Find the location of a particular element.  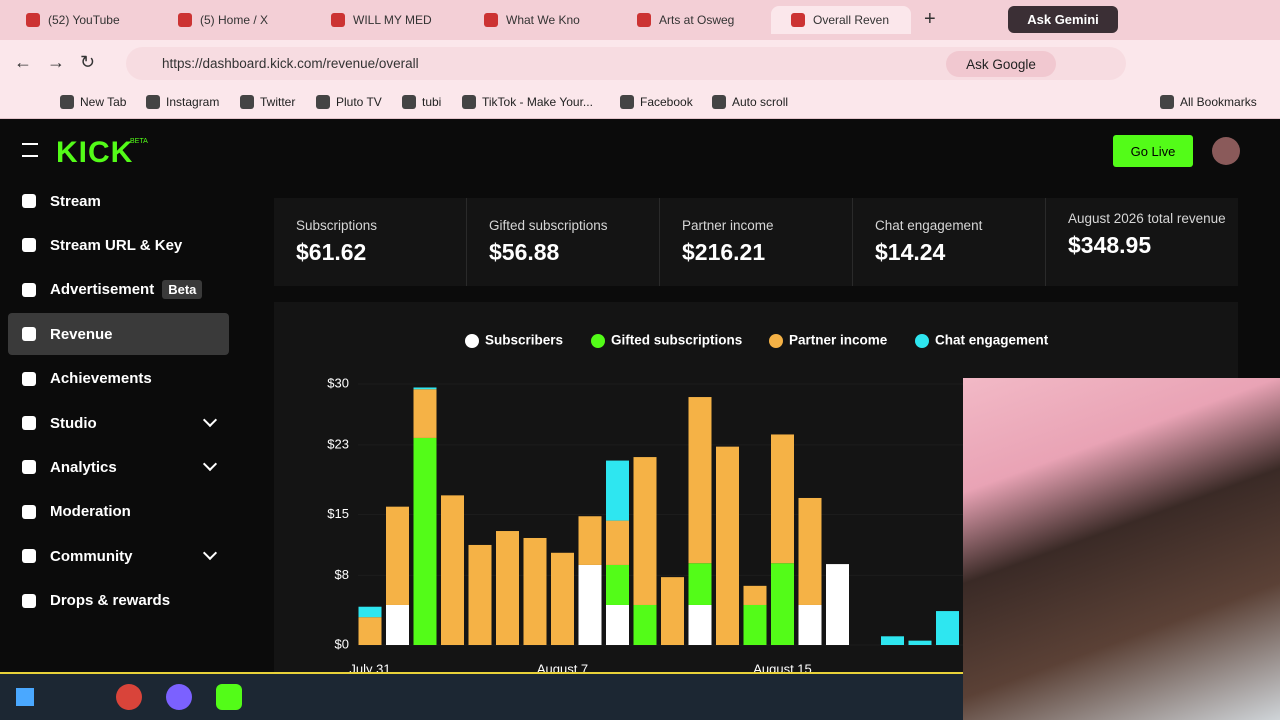

sidebar-item: Studio is located at coordinates (118, 423).